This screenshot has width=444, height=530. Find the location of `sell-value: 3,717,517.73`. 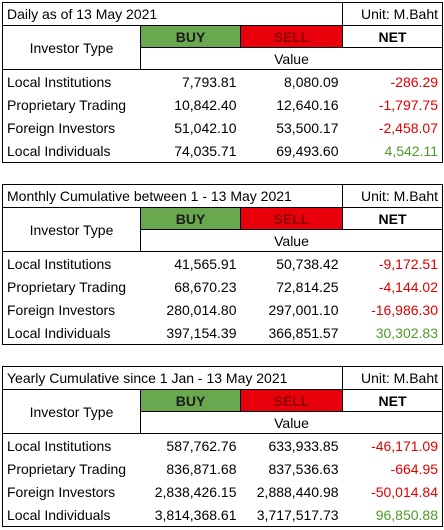

sell-value: 3,717,517.73 is located at coordinates (297, 514).